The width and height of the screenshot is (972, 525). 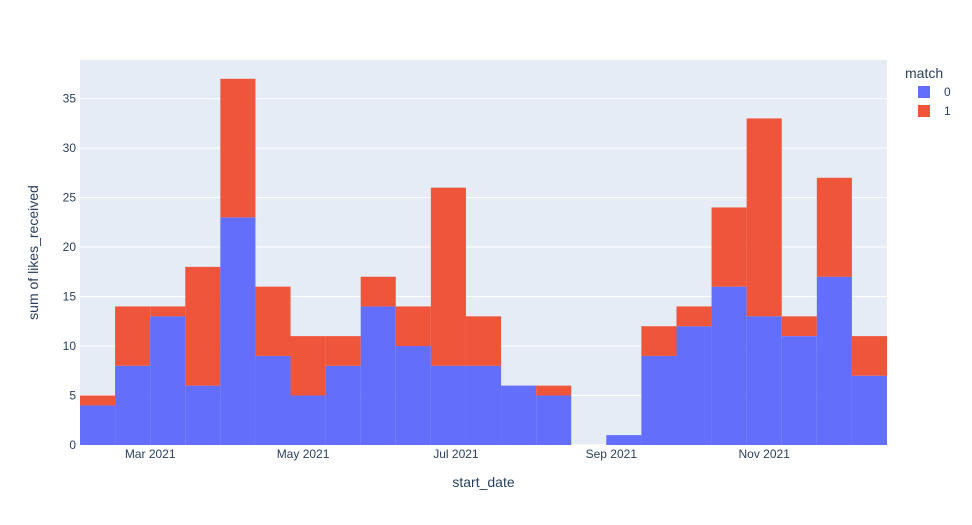 What do you see at coordinates (947, 111) in the screenshot?
I see `legend-label-1: 1` at bounding box center [947, 111].